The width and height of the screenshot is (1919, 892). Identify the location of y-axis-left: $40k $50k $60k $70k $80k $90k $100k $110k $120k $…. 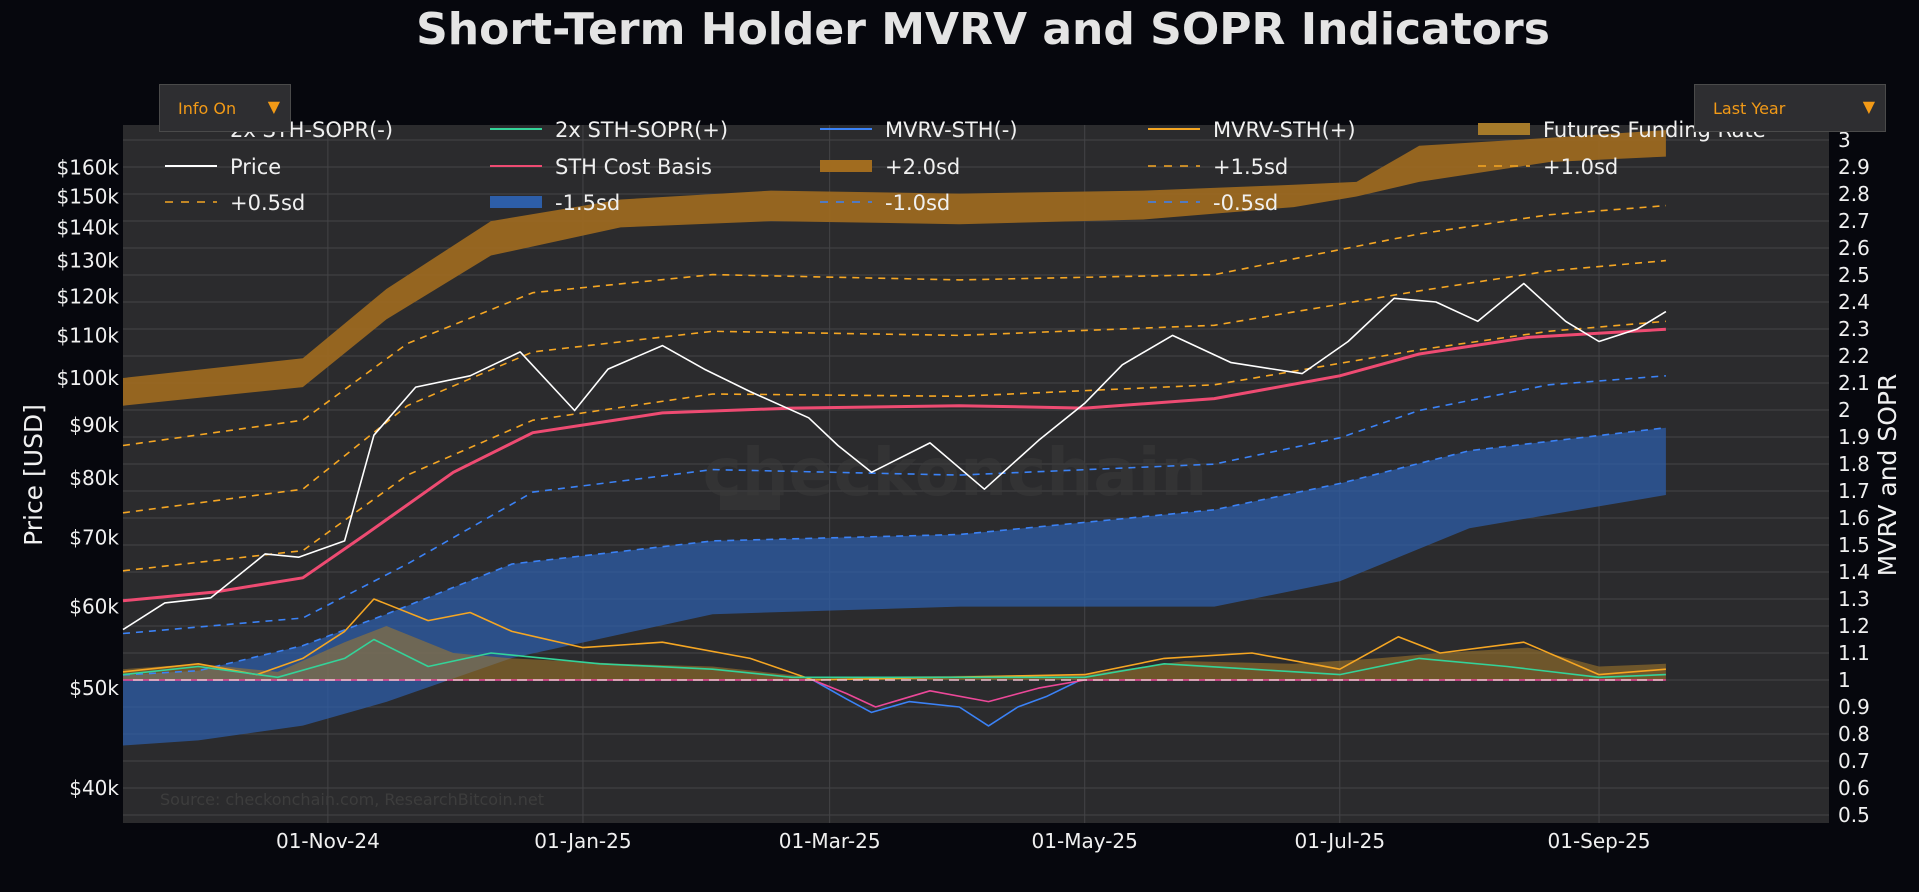
(88, 478).